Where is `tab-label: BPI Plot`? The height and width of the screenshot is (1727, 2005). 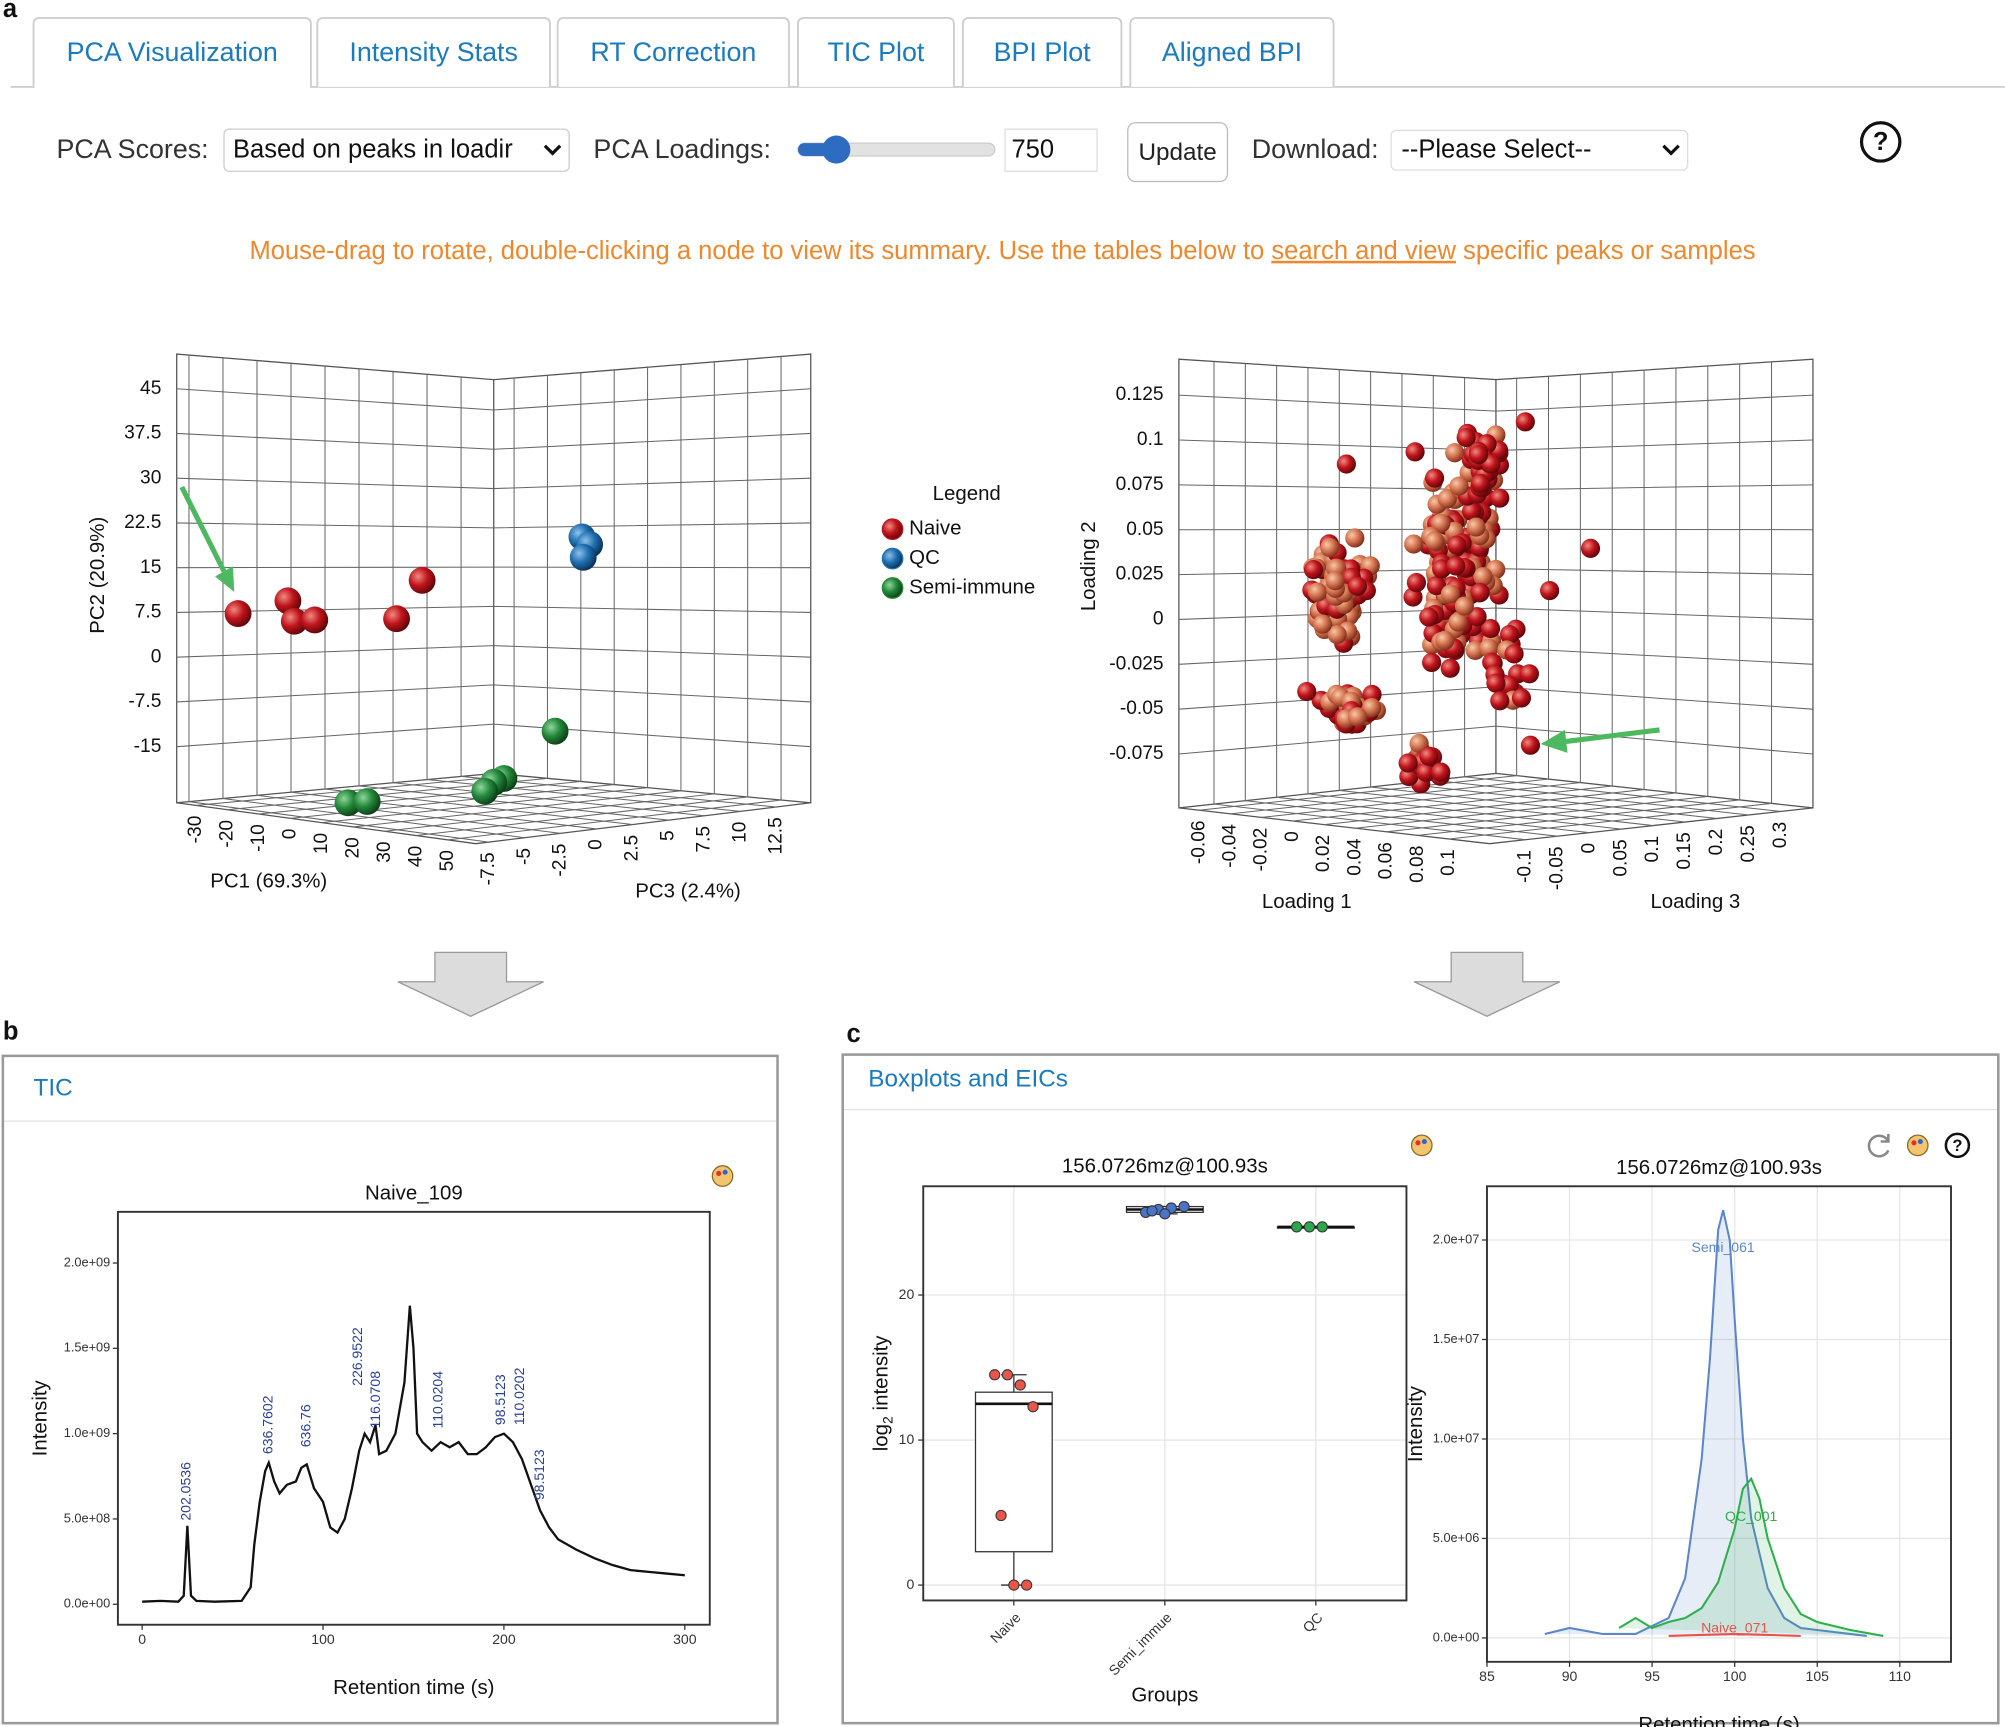
tab-label: BPI Plot is located at coordinates (1042, 52).